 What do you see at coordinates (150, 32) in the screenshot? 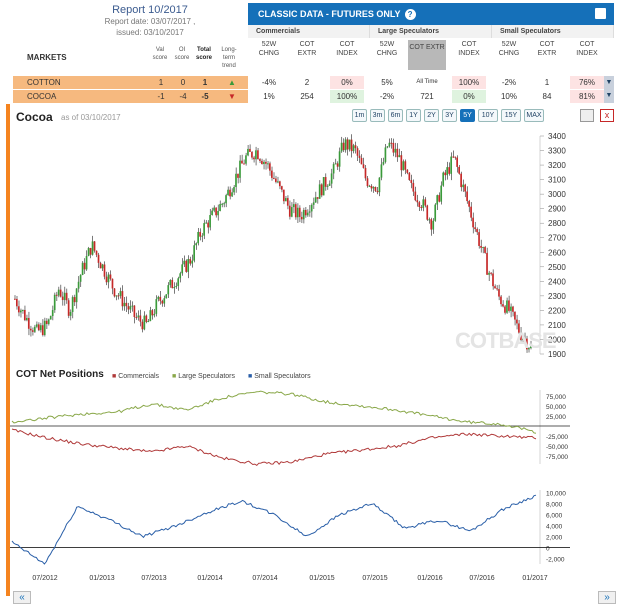
I see `report-issued: issued: 03/10/2017` at bounding box center [150, 32].